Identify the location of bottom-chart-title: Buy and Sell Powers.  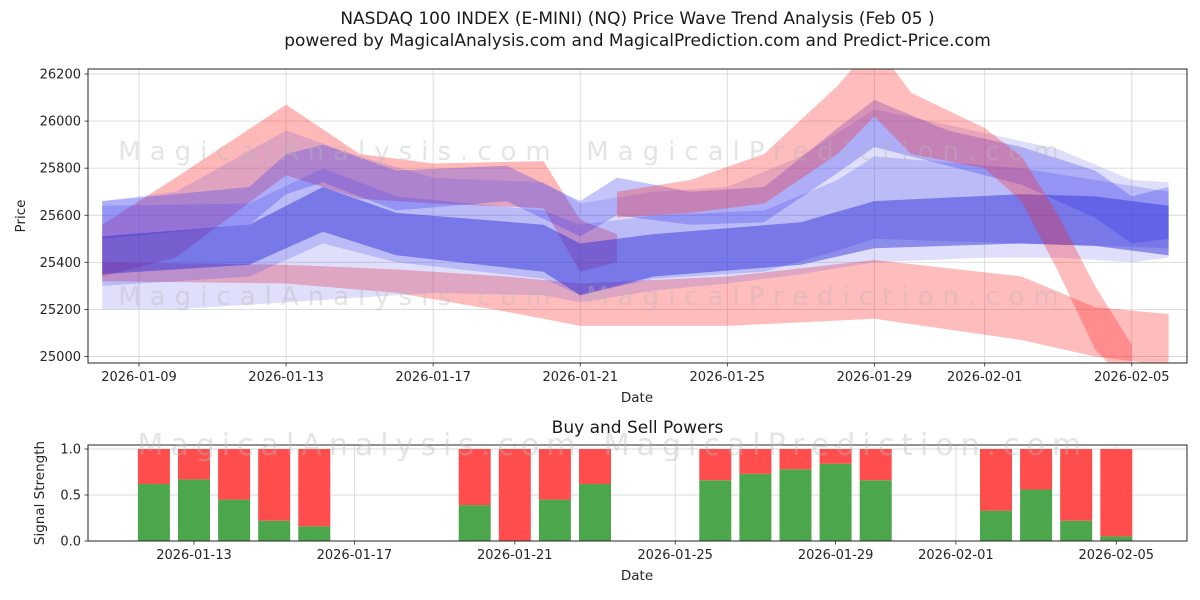
(637, 428).